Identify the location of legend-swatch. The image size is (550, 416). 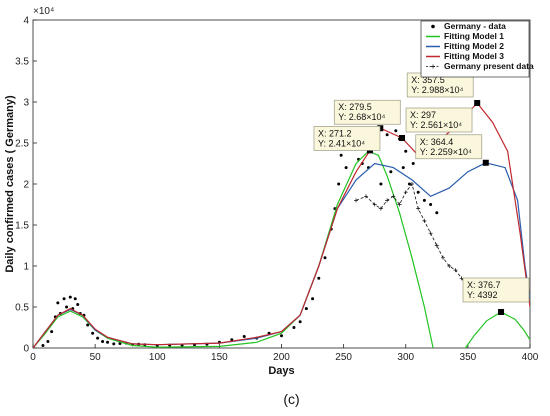
(433, 26).